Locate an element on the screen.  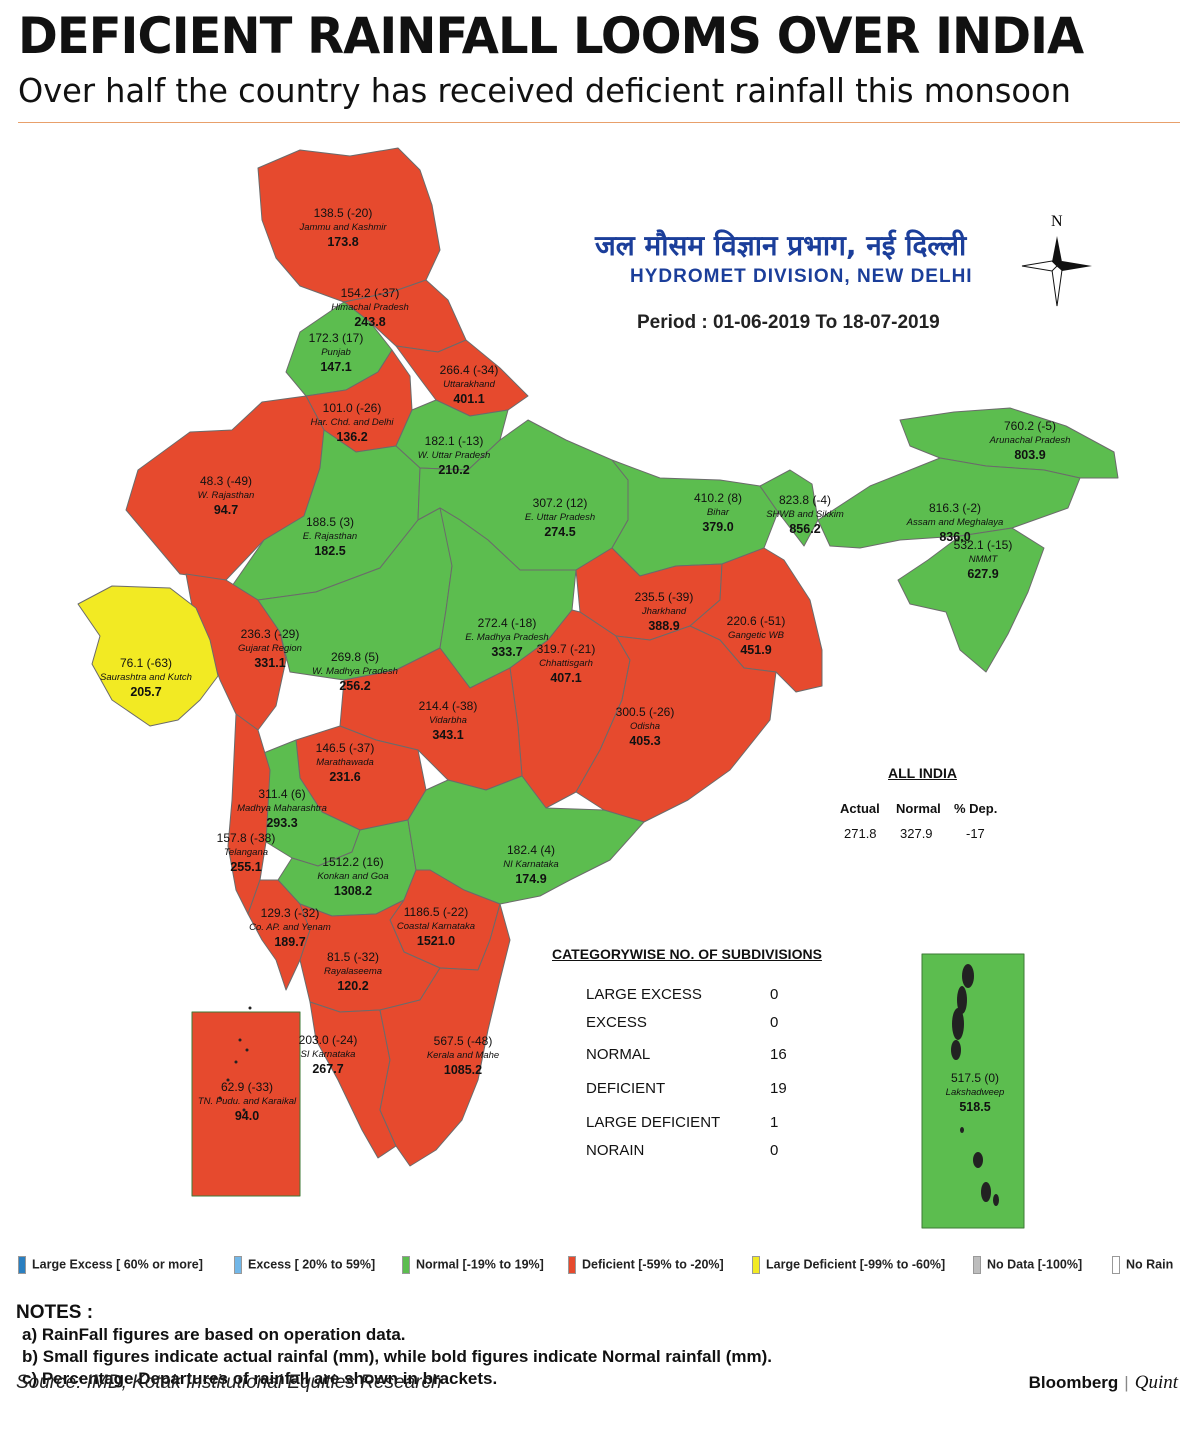
actual-rainfall: 146.5 (-37) is located at coordinates (345, 748).